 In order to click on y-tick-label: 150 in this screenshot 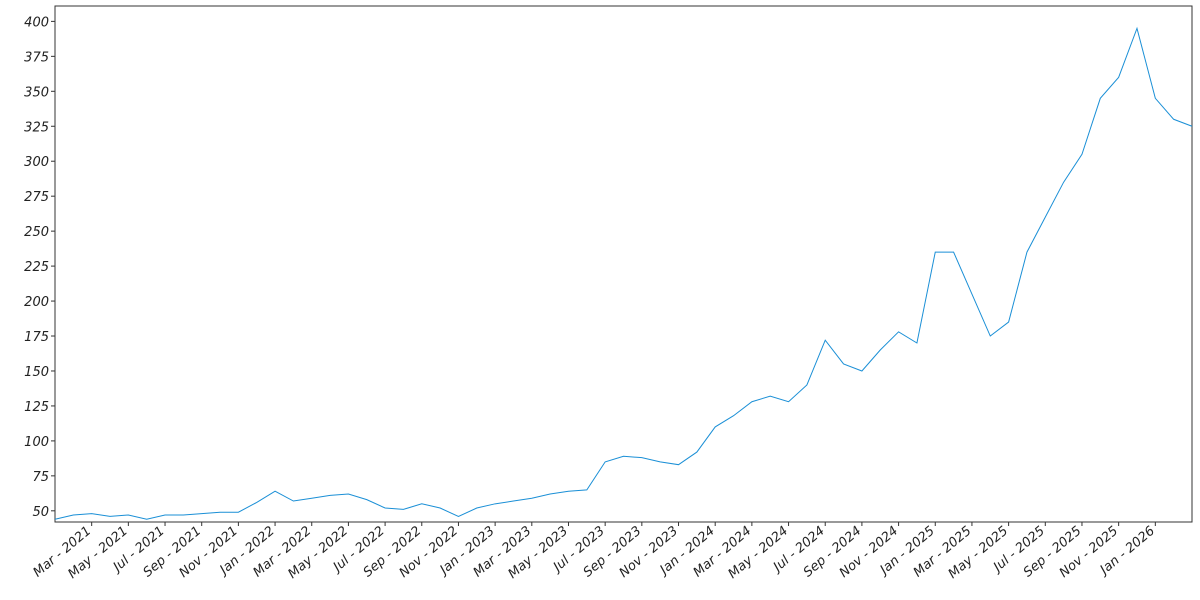, I will do `click(36, 372)`.